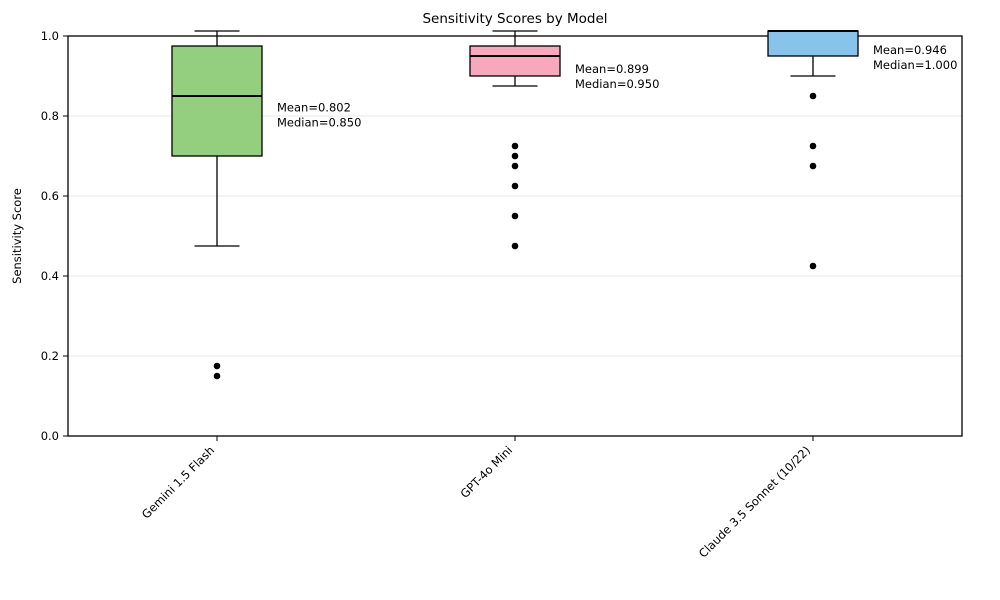 The image size is (1000, 600). What do you see at coordinates (50, 36) in the screenshot?
I see `y-tick-label: 1.0` at bounding box center [50, 36].